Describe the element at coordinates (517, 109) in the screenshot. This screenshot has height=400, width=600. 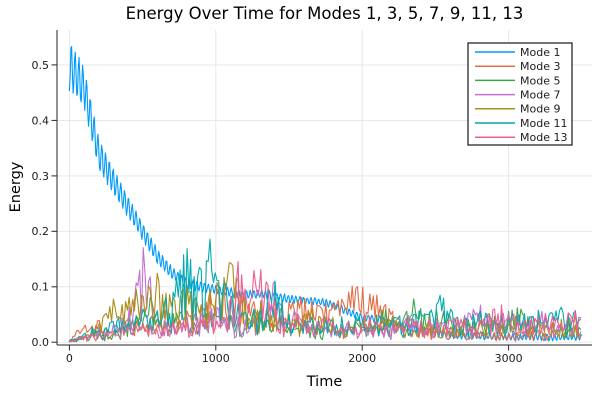
I see `legend-entry: Mode 9` at that location.